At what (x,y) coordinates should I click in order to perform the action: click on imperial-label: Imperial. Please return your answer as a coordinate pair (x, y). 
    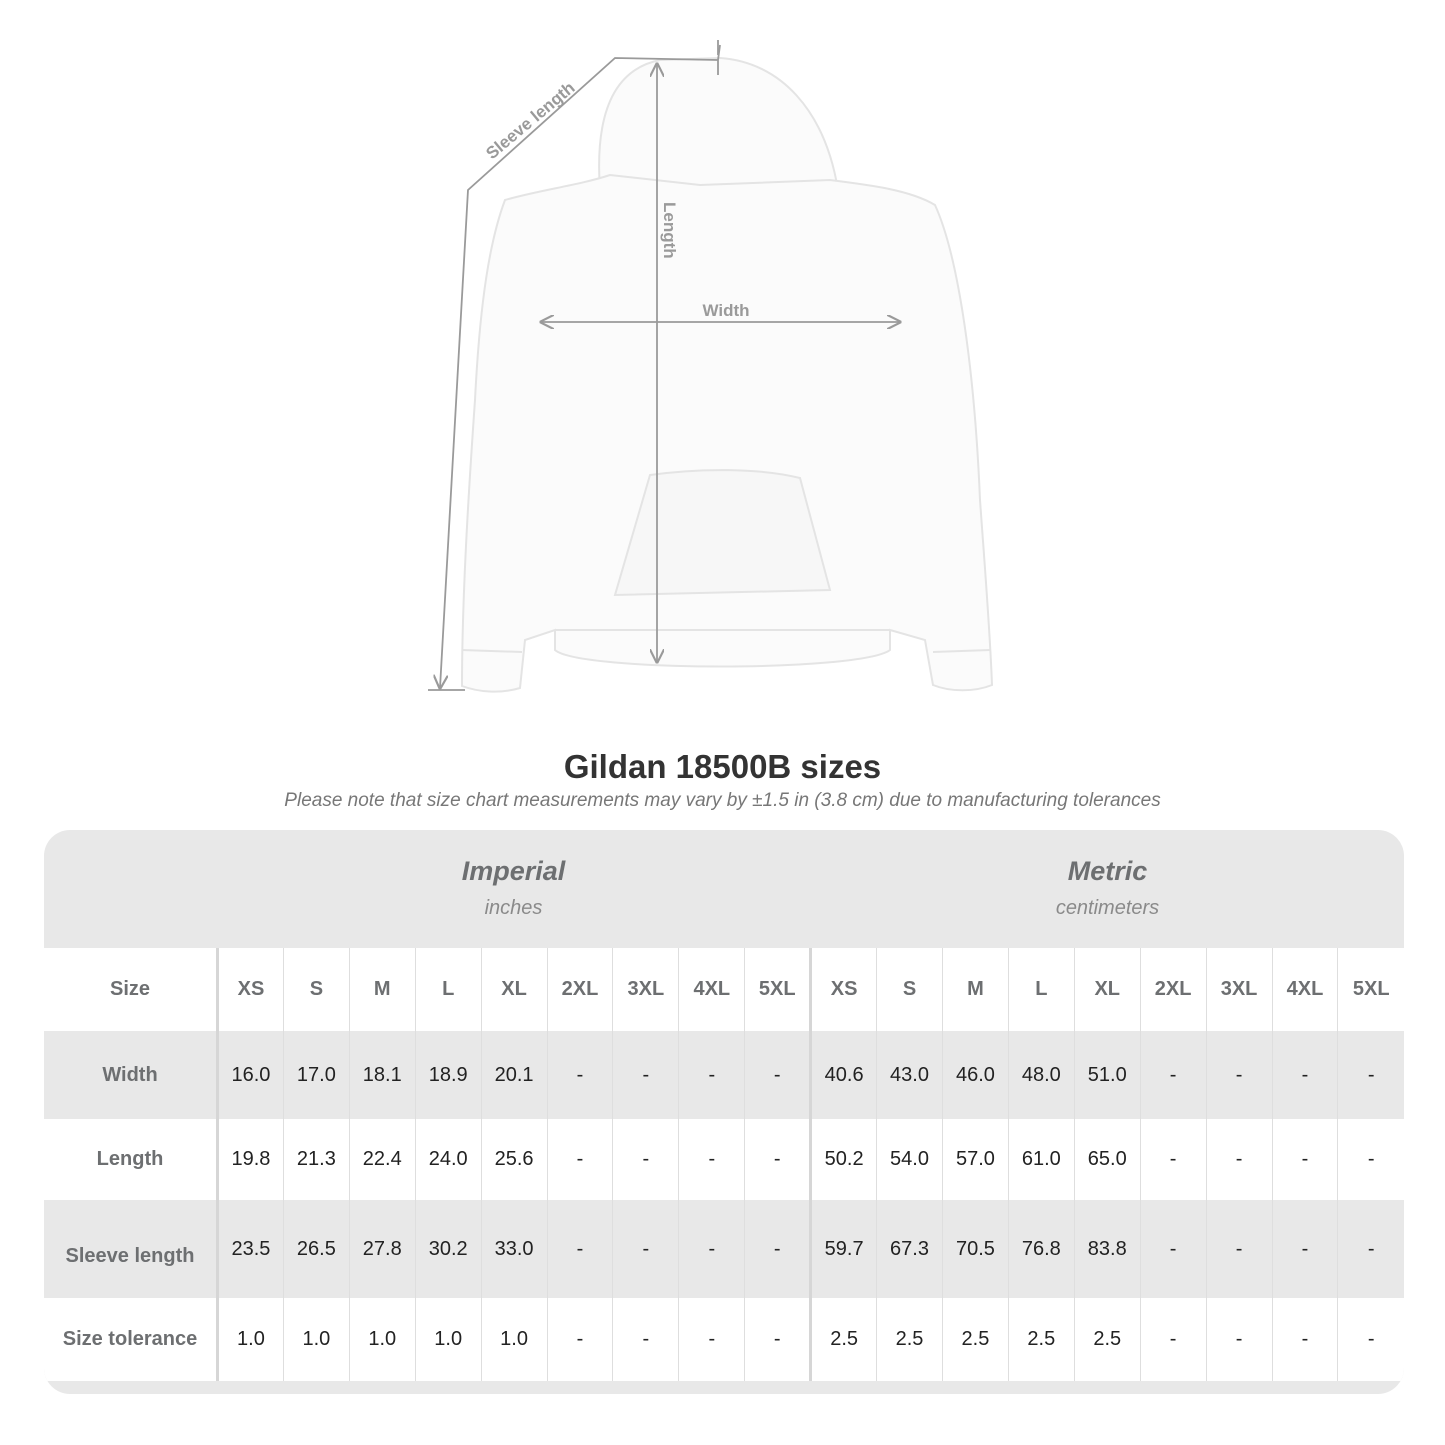
    Looking at the image, I should click on (513, 871).